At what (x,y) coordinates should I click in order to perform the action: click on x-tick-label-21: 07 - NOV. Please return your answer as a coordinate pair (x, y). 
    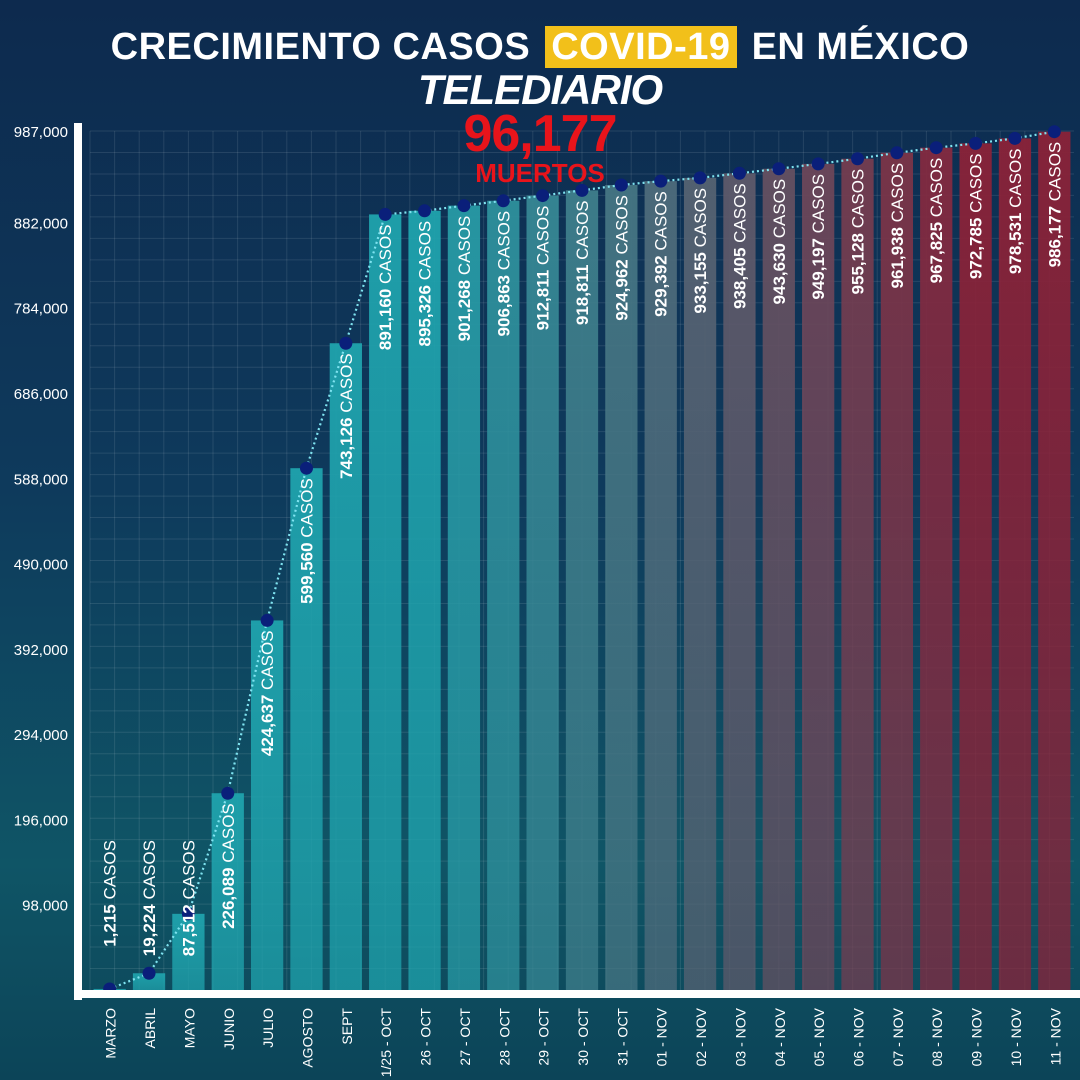
    Looking at the image, I should click on (898, 1036).